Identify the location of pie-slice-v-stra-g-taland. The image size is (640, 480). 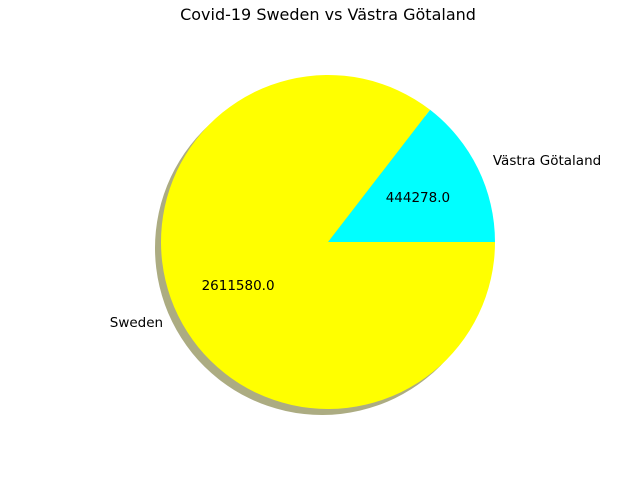
(411, 175).